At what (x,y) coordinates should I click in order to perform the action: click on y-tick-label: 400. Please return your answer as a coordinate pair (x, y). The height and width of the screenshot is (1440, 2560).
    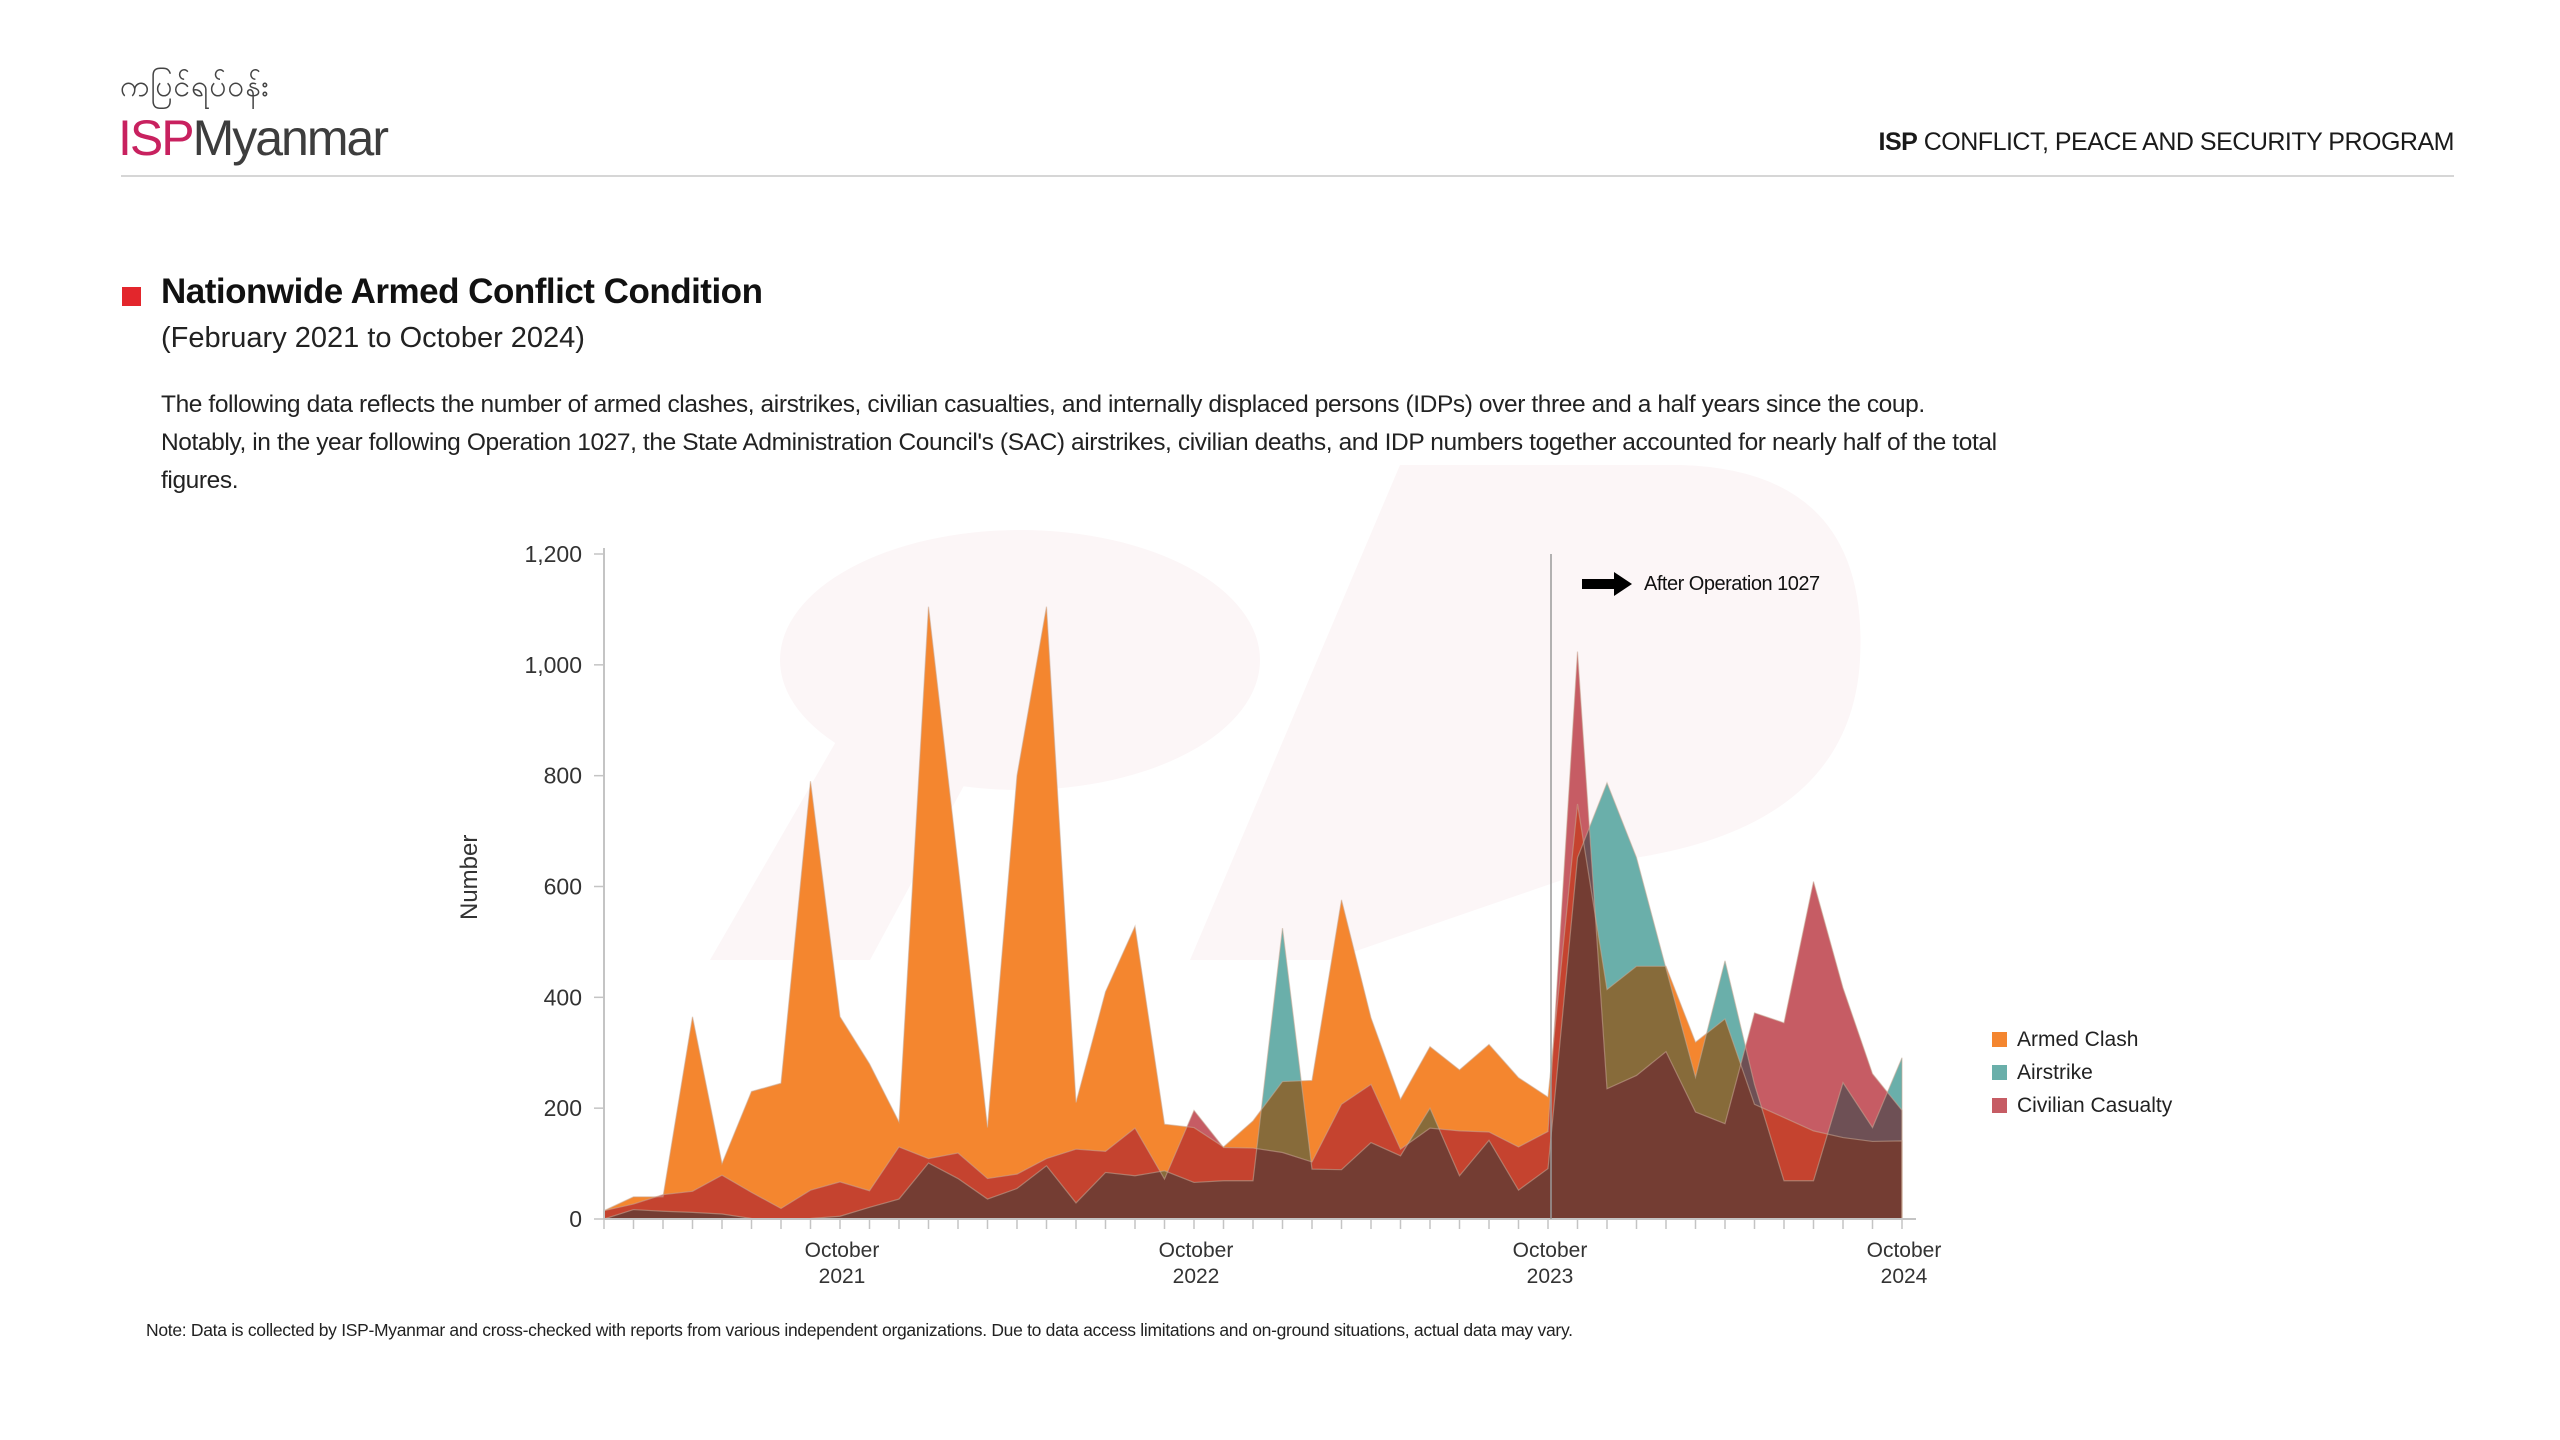
    Looking at the image, I should click on (563, 997).